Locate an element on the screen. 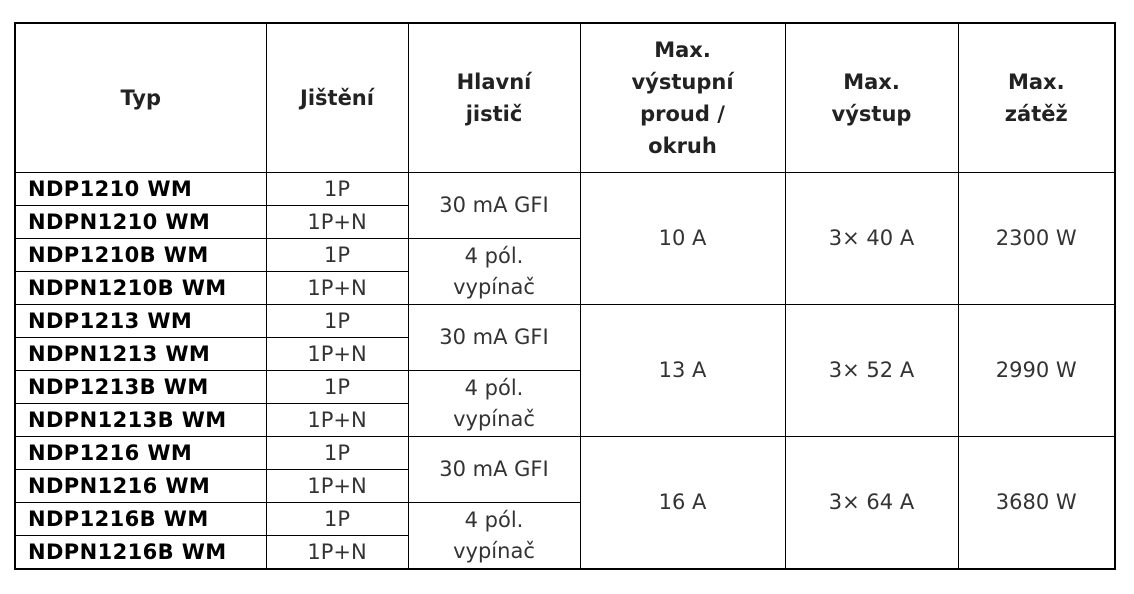 Image resolution: width=1134 pixels, height=594 pixels. output-cell: 3× 64 A is located at coordinates (871, 503).